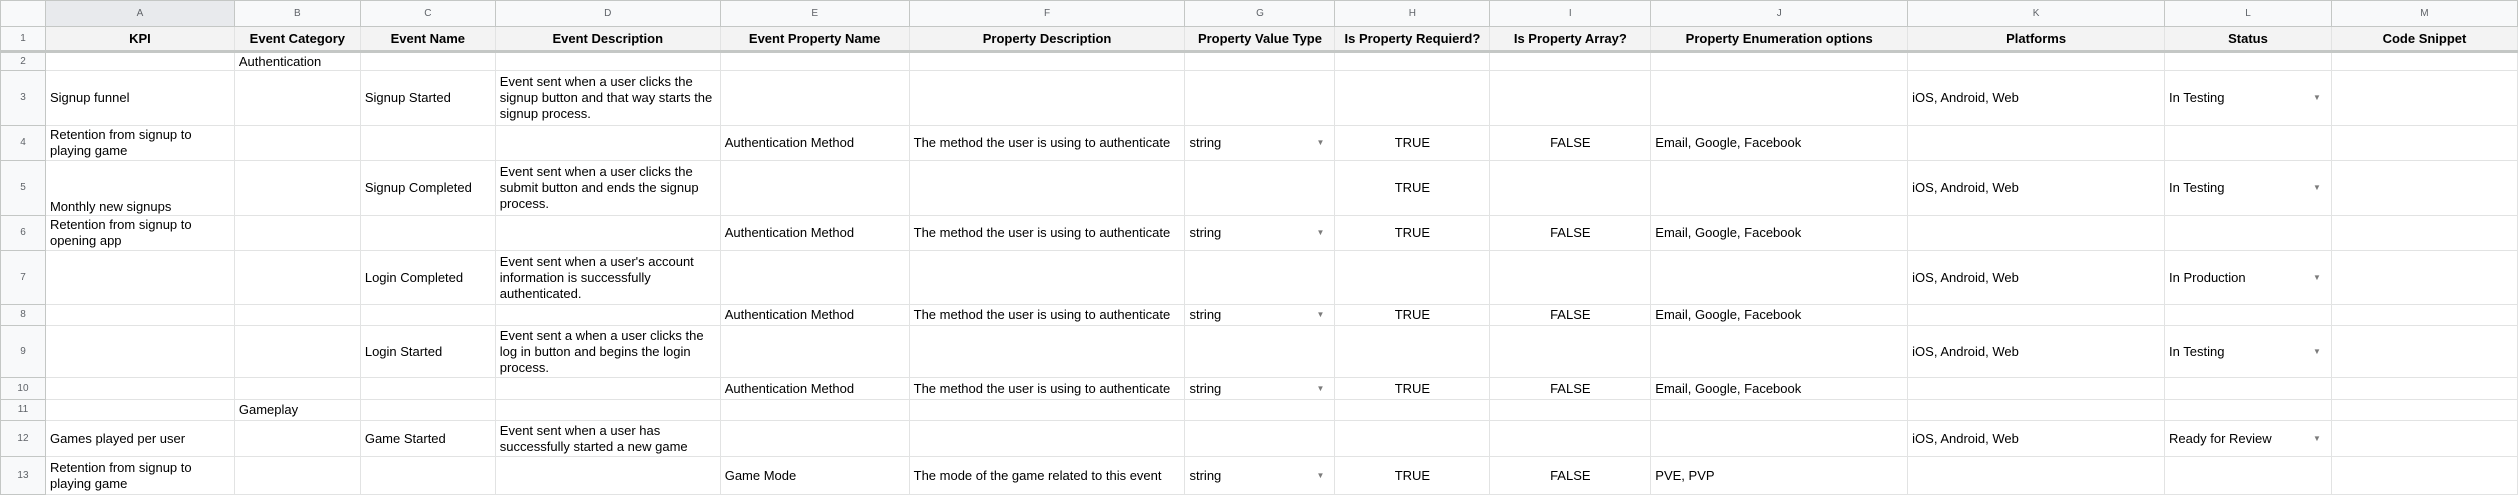 Image resolution: width=2518 pixels, height=500 pixels. Describe the element at coordinates (1779, 143) in the screenshot. I see `cell-property-enumeration-options: Email, Google, Facebook` at that location.